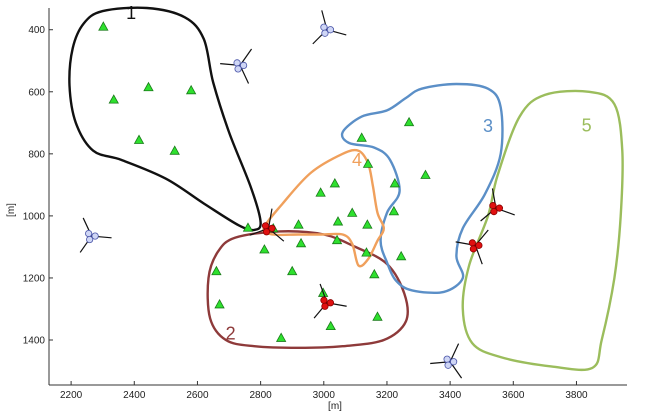 The height and width of the screenshot is (413, 647). I want to click on x-tick-label: 2400, so click(134, 395).